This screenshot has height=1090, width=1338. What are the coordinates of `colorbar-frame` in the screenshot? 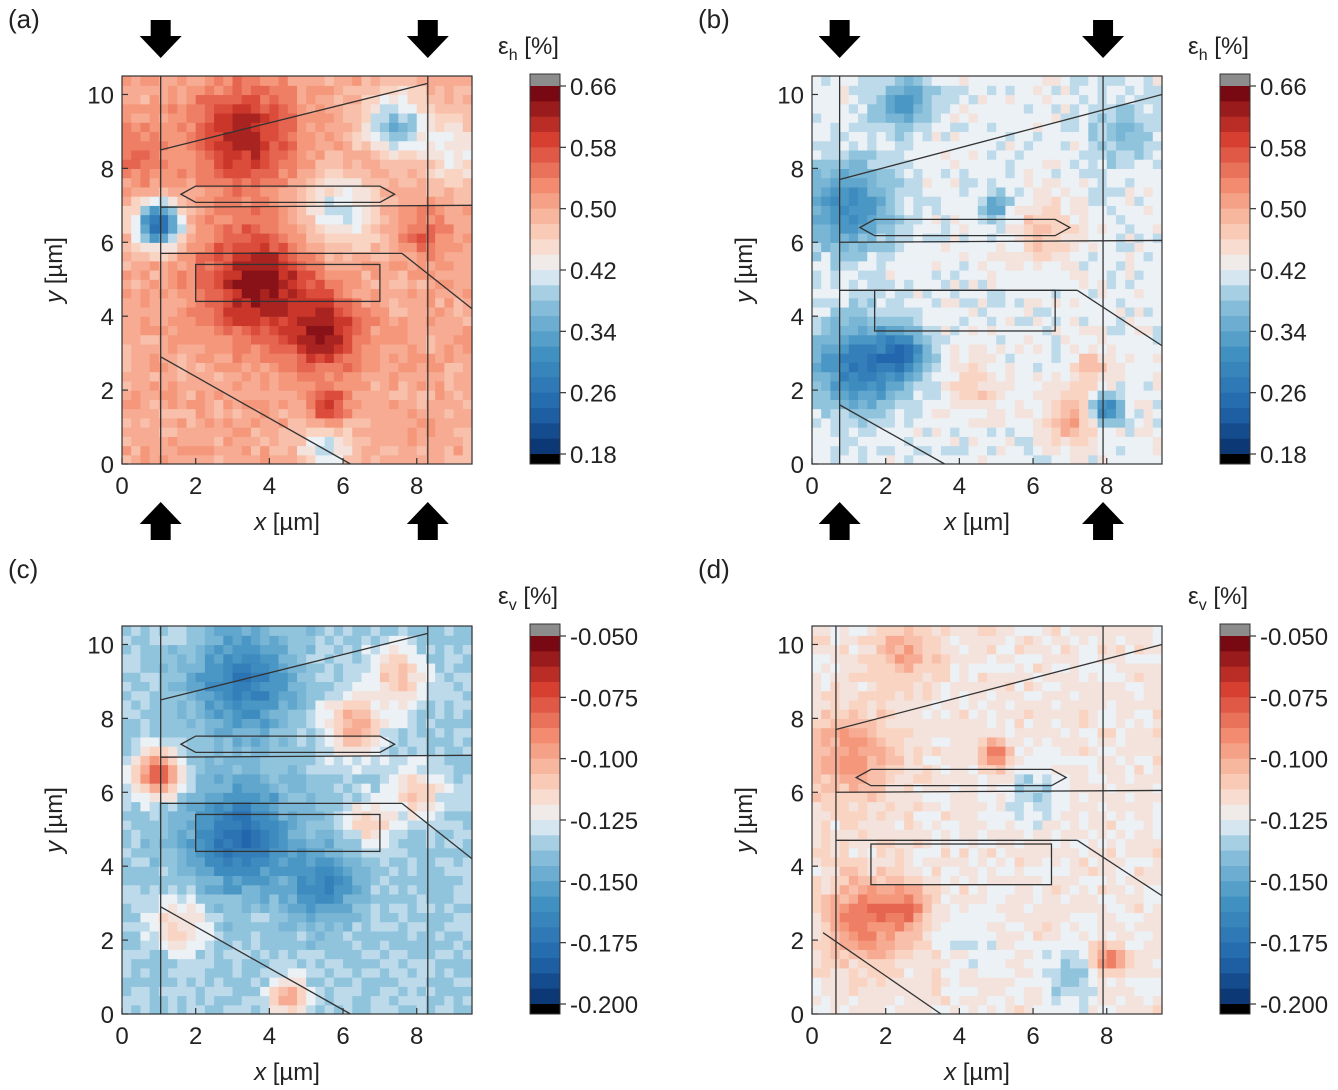 It's located at (1235, 269).